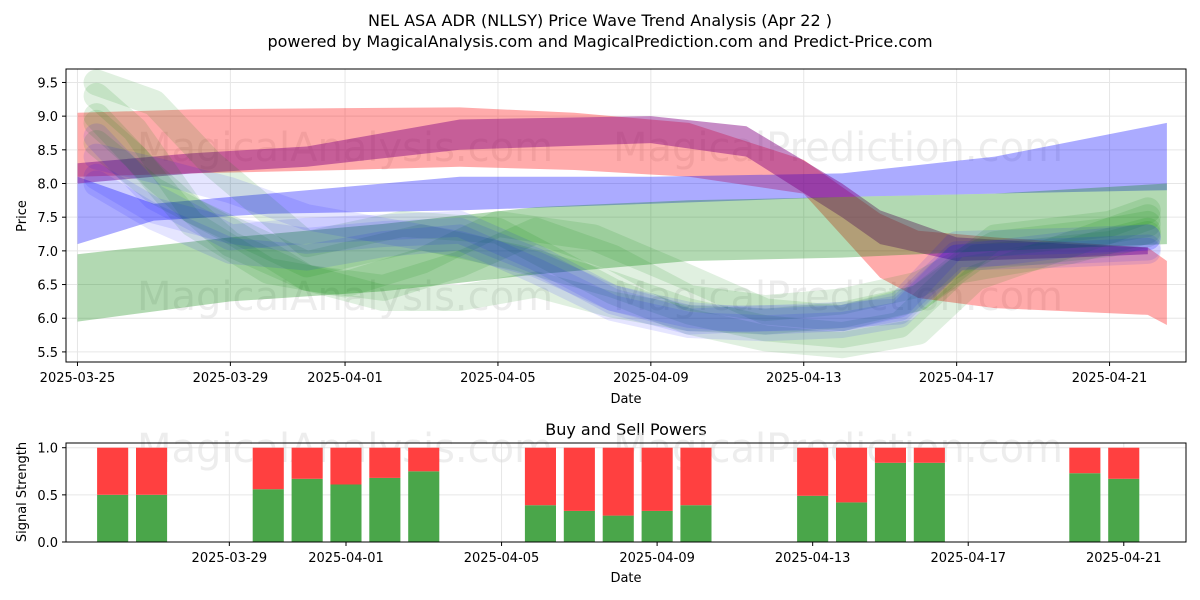 This screenshot has width=1200, height=600. Describe the element at coordinates (346, 558) in the screenshot. I see `power-x-tick-label: 2025-04-01` at that location.